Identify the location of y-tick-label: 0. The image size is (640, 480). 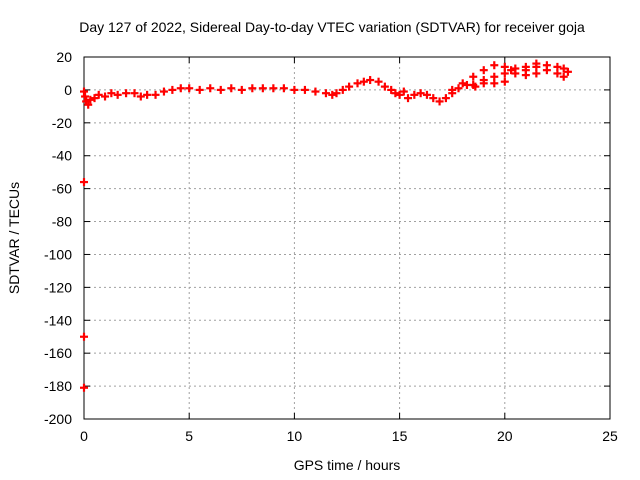
(68, 90).